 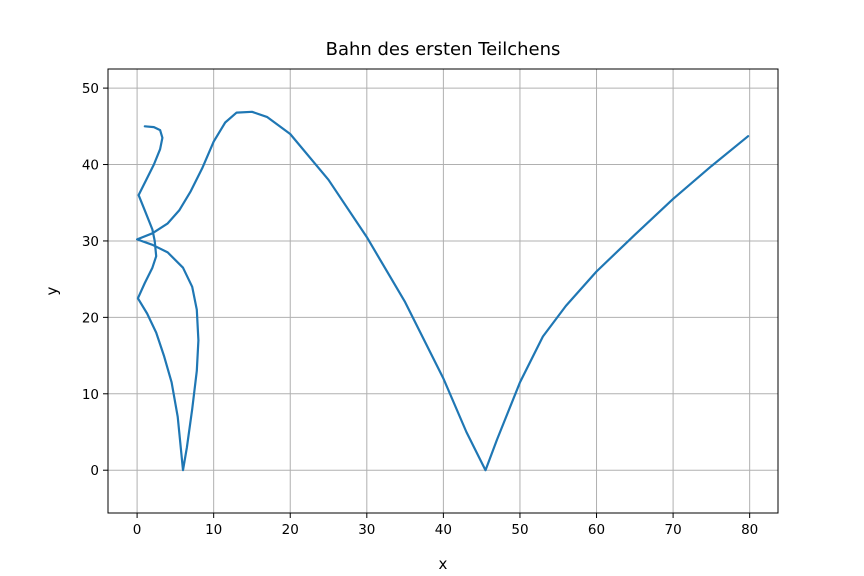 I want to click on x-tick-label: 40, so click(x=443, y=530).